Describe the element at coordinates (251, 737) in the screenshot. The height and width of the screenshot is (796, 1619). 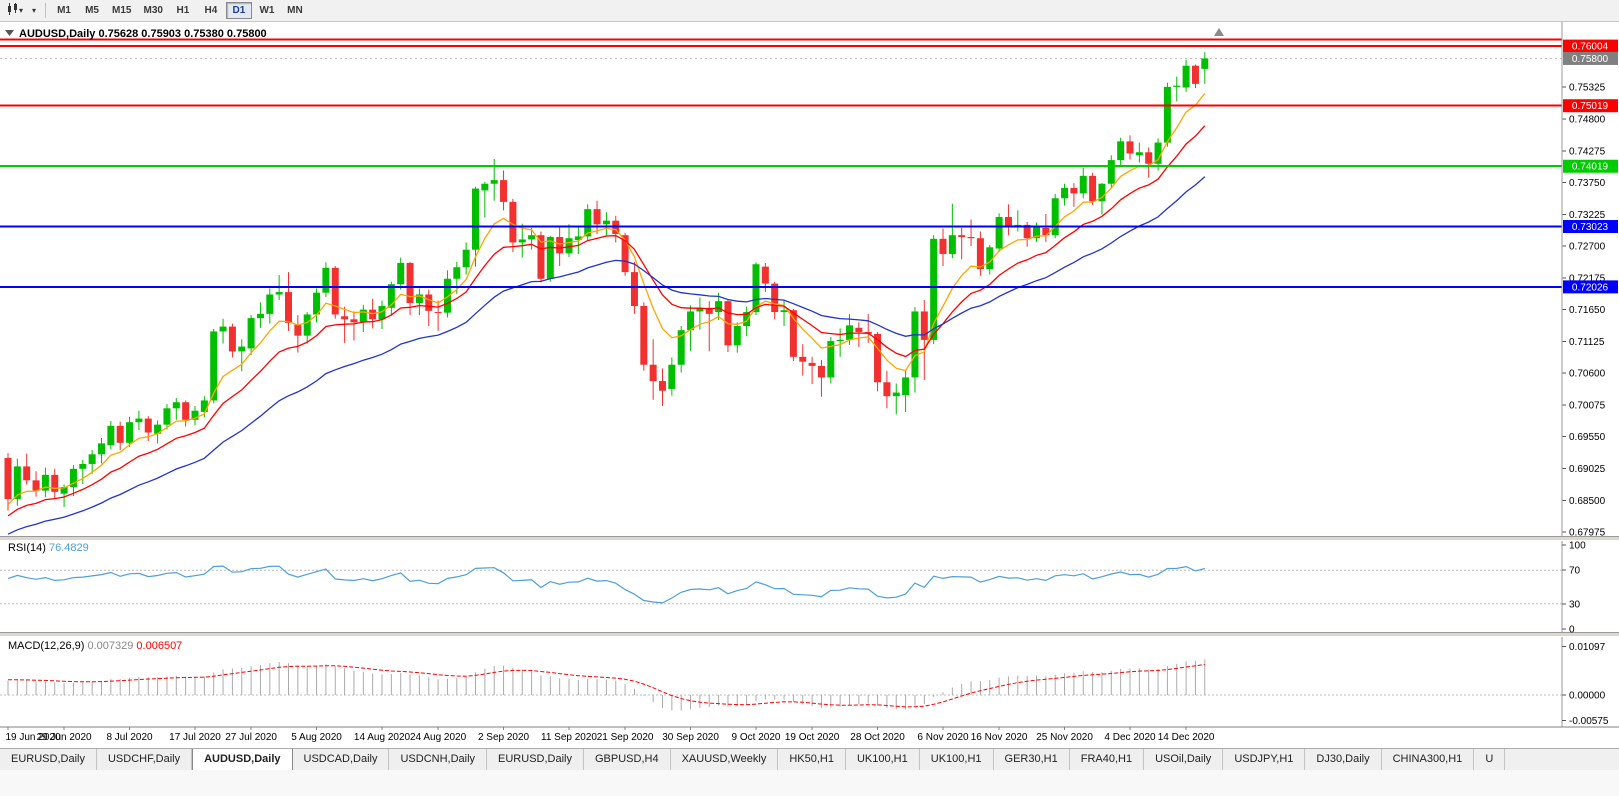
I see `date-label: 27 Jul 2020` at that location.